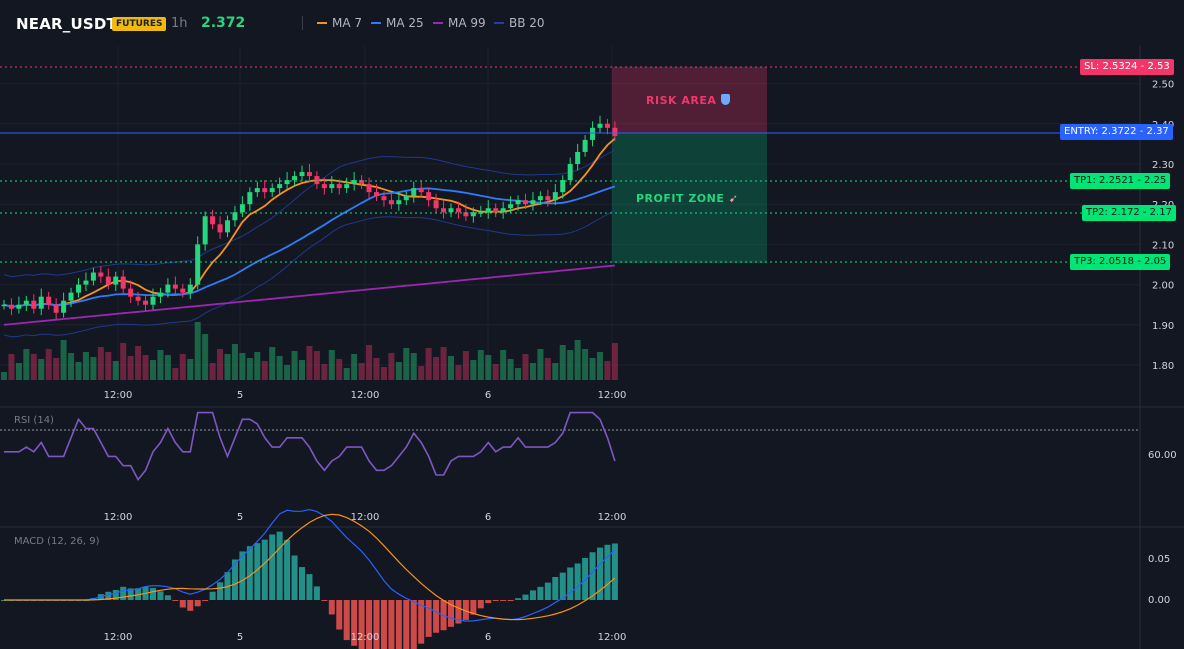 Image resolution: width=1184 pixels, height=649 pixels. What do you see at coordinates (687, 198) in the screenshot?
I see `profit-zone-label: PROFIT ZONE ➹` at bounding box center [687, 198].